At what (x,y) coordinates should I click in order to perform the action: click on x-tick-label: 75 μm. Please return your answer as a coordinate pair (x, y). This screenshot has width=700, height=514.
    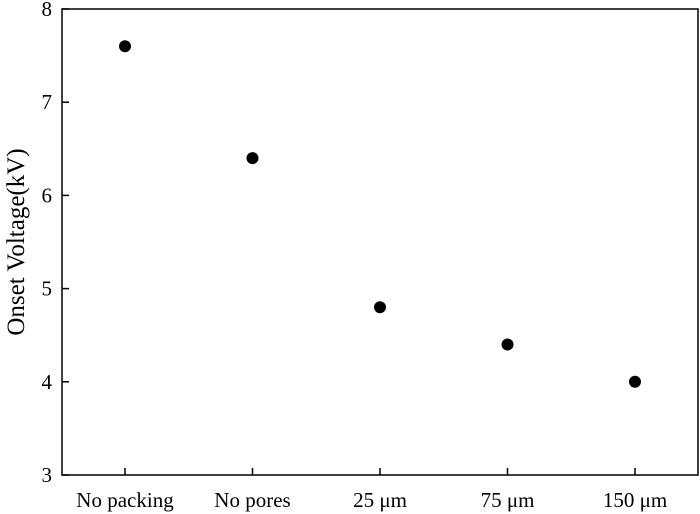
    Looking at the image, I should click on (508, 500).